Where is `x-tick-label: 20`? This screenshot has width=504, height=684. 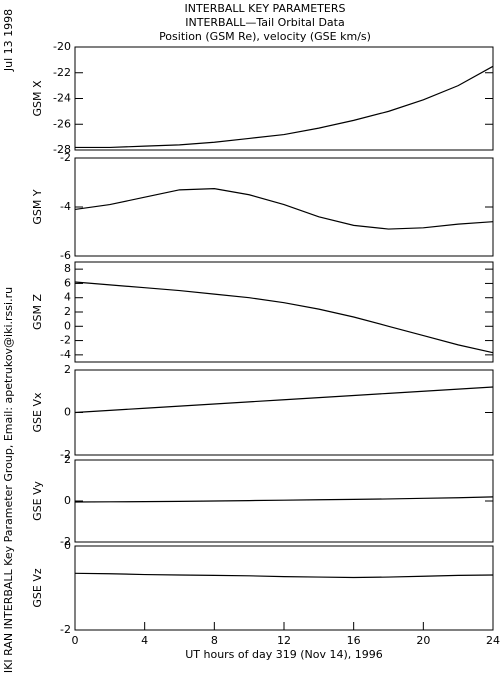
x-tick-label: 20 is located at coordinates (423, 640).